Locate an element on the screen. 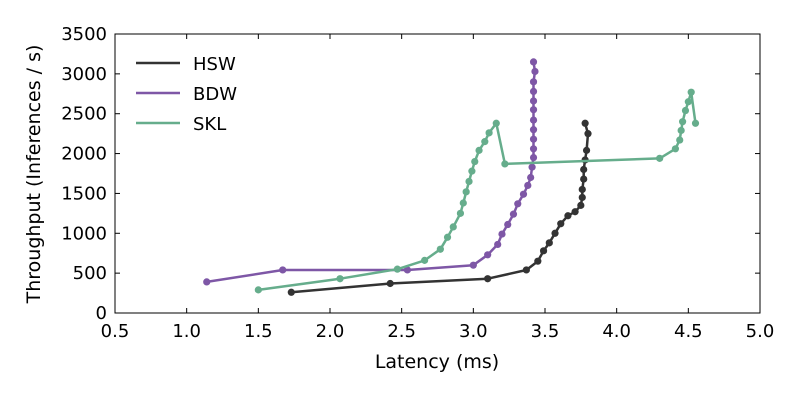  x-tick-label: 2.0 is located at coordinates (330, 331).